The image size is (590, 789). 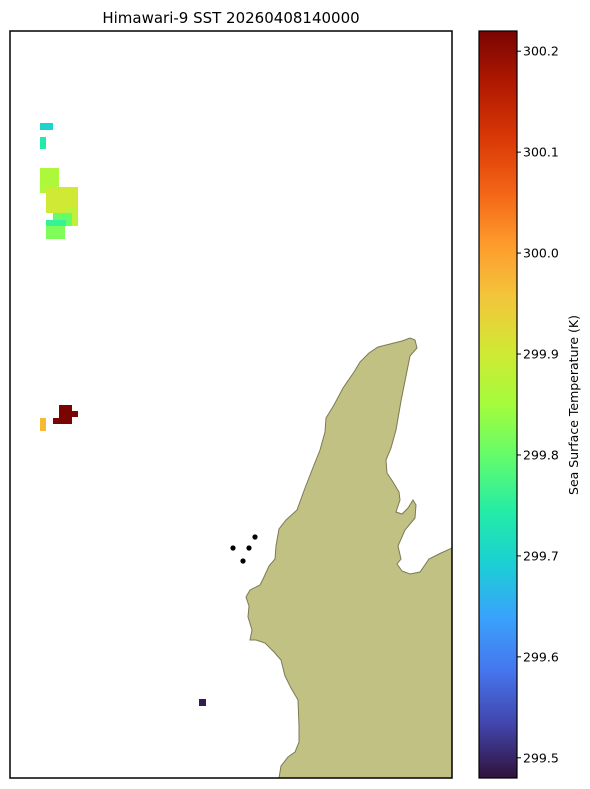 I want to click on colorbar-tick-label: 300.0, so click(x=541, y=253).